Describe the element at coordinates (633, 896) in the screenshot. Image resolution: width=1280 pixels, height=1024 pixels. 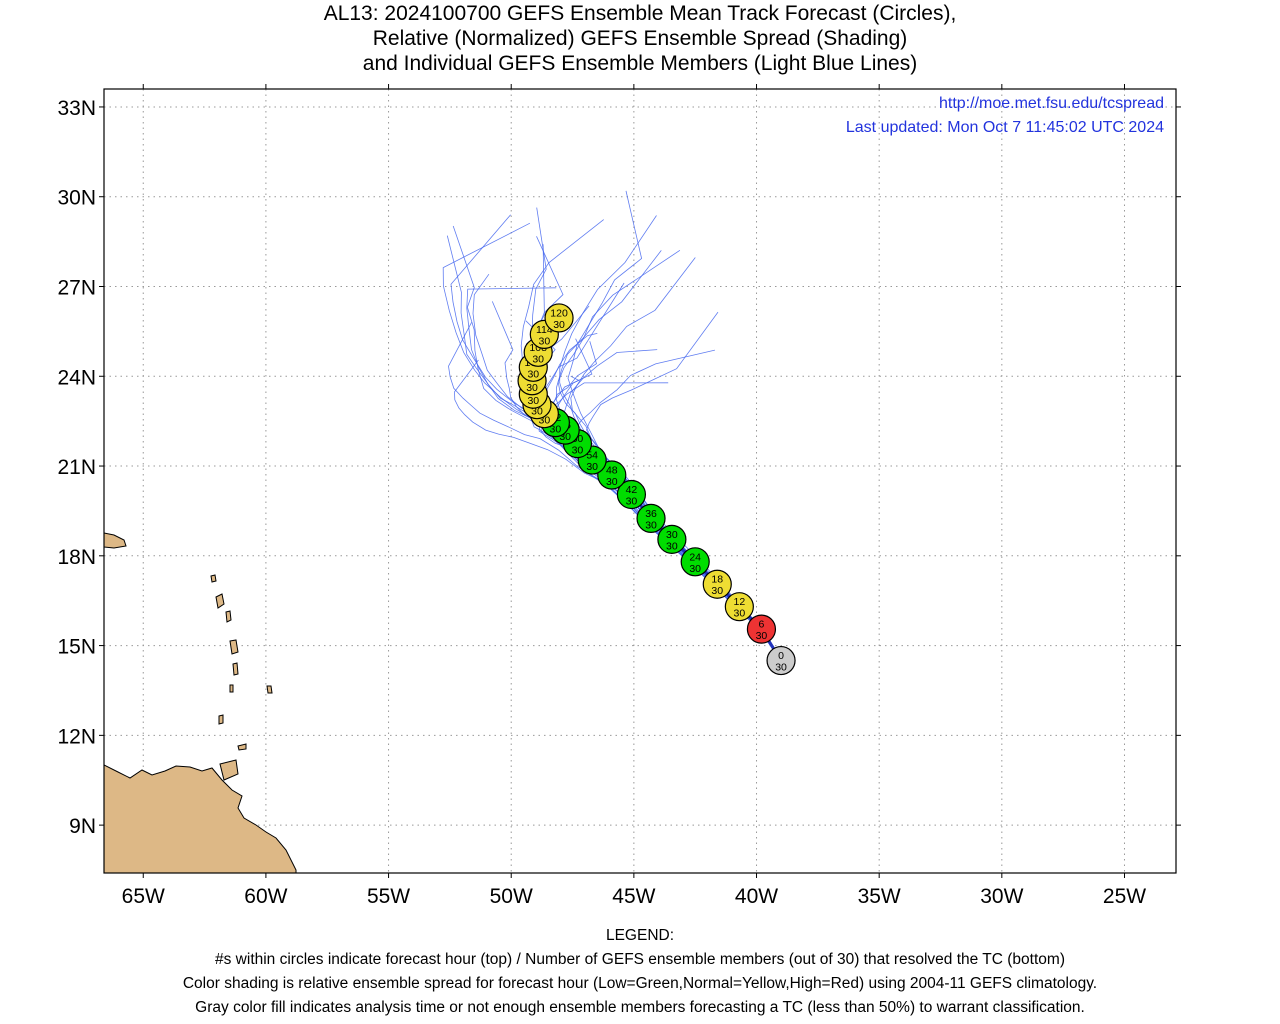
I see `lon-tick-label: 45W` at that location.